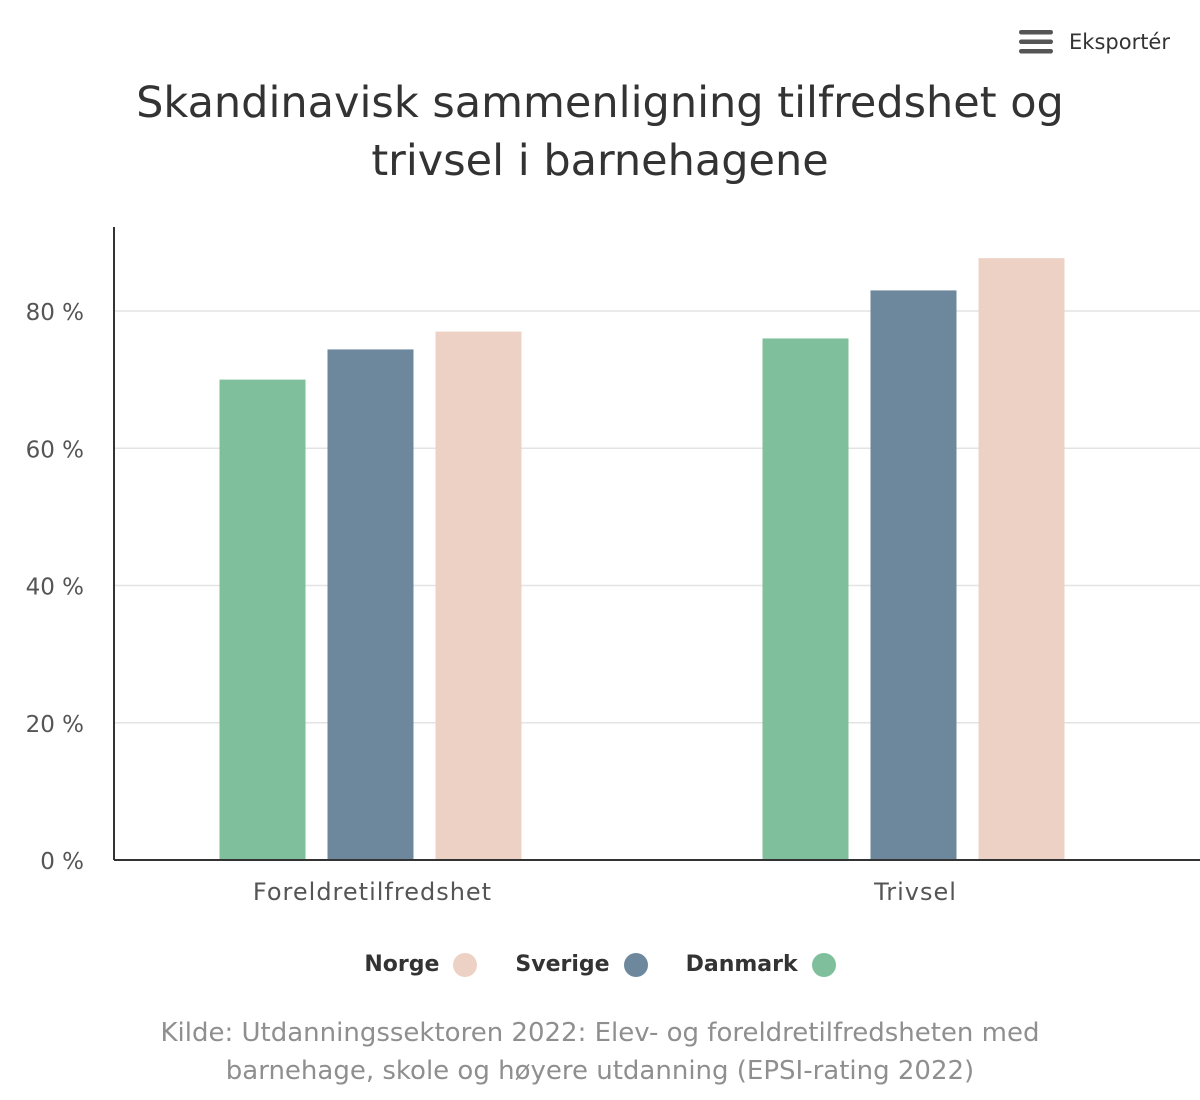  What do you see at coordinates (1036, 42) in the screenshot?
I see `menu-icon` at bounding box center [1036, 42].